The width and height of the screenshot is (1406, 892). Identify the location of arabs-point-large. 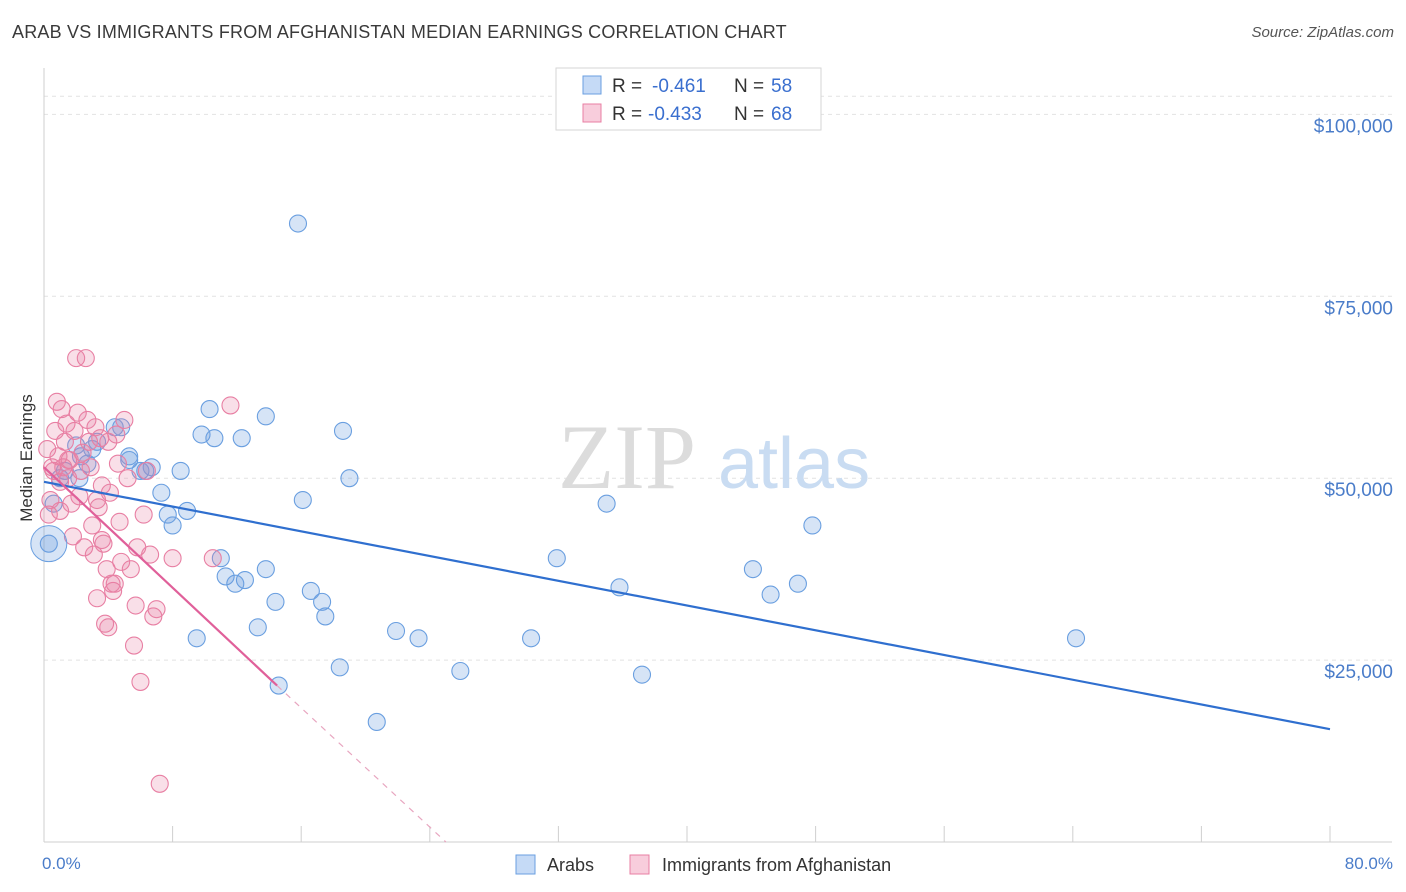
(49, 544).